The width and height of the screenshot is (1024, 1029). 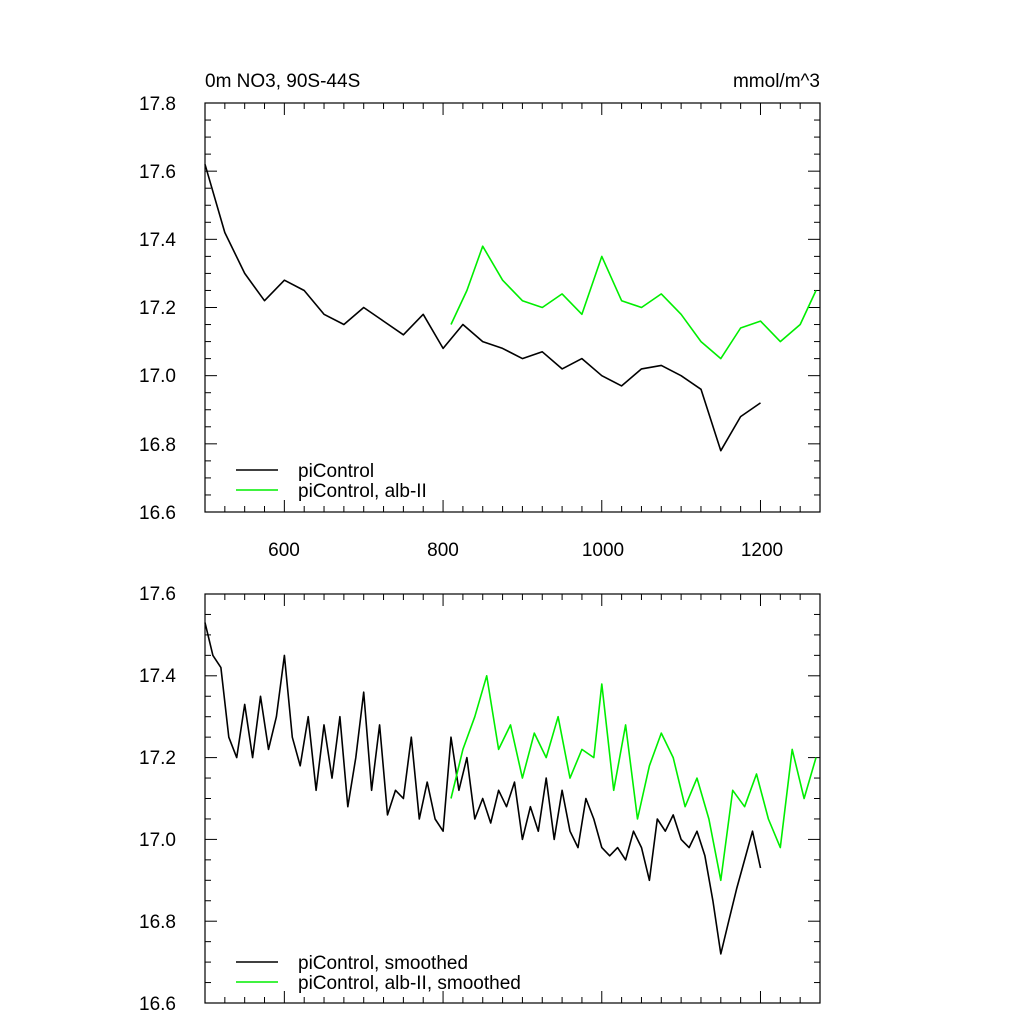 What do you see at coordinates (776, 81) in the screenshot?
I see `top-panel-units: mmol/m^3` at bounding box center [776, 81].